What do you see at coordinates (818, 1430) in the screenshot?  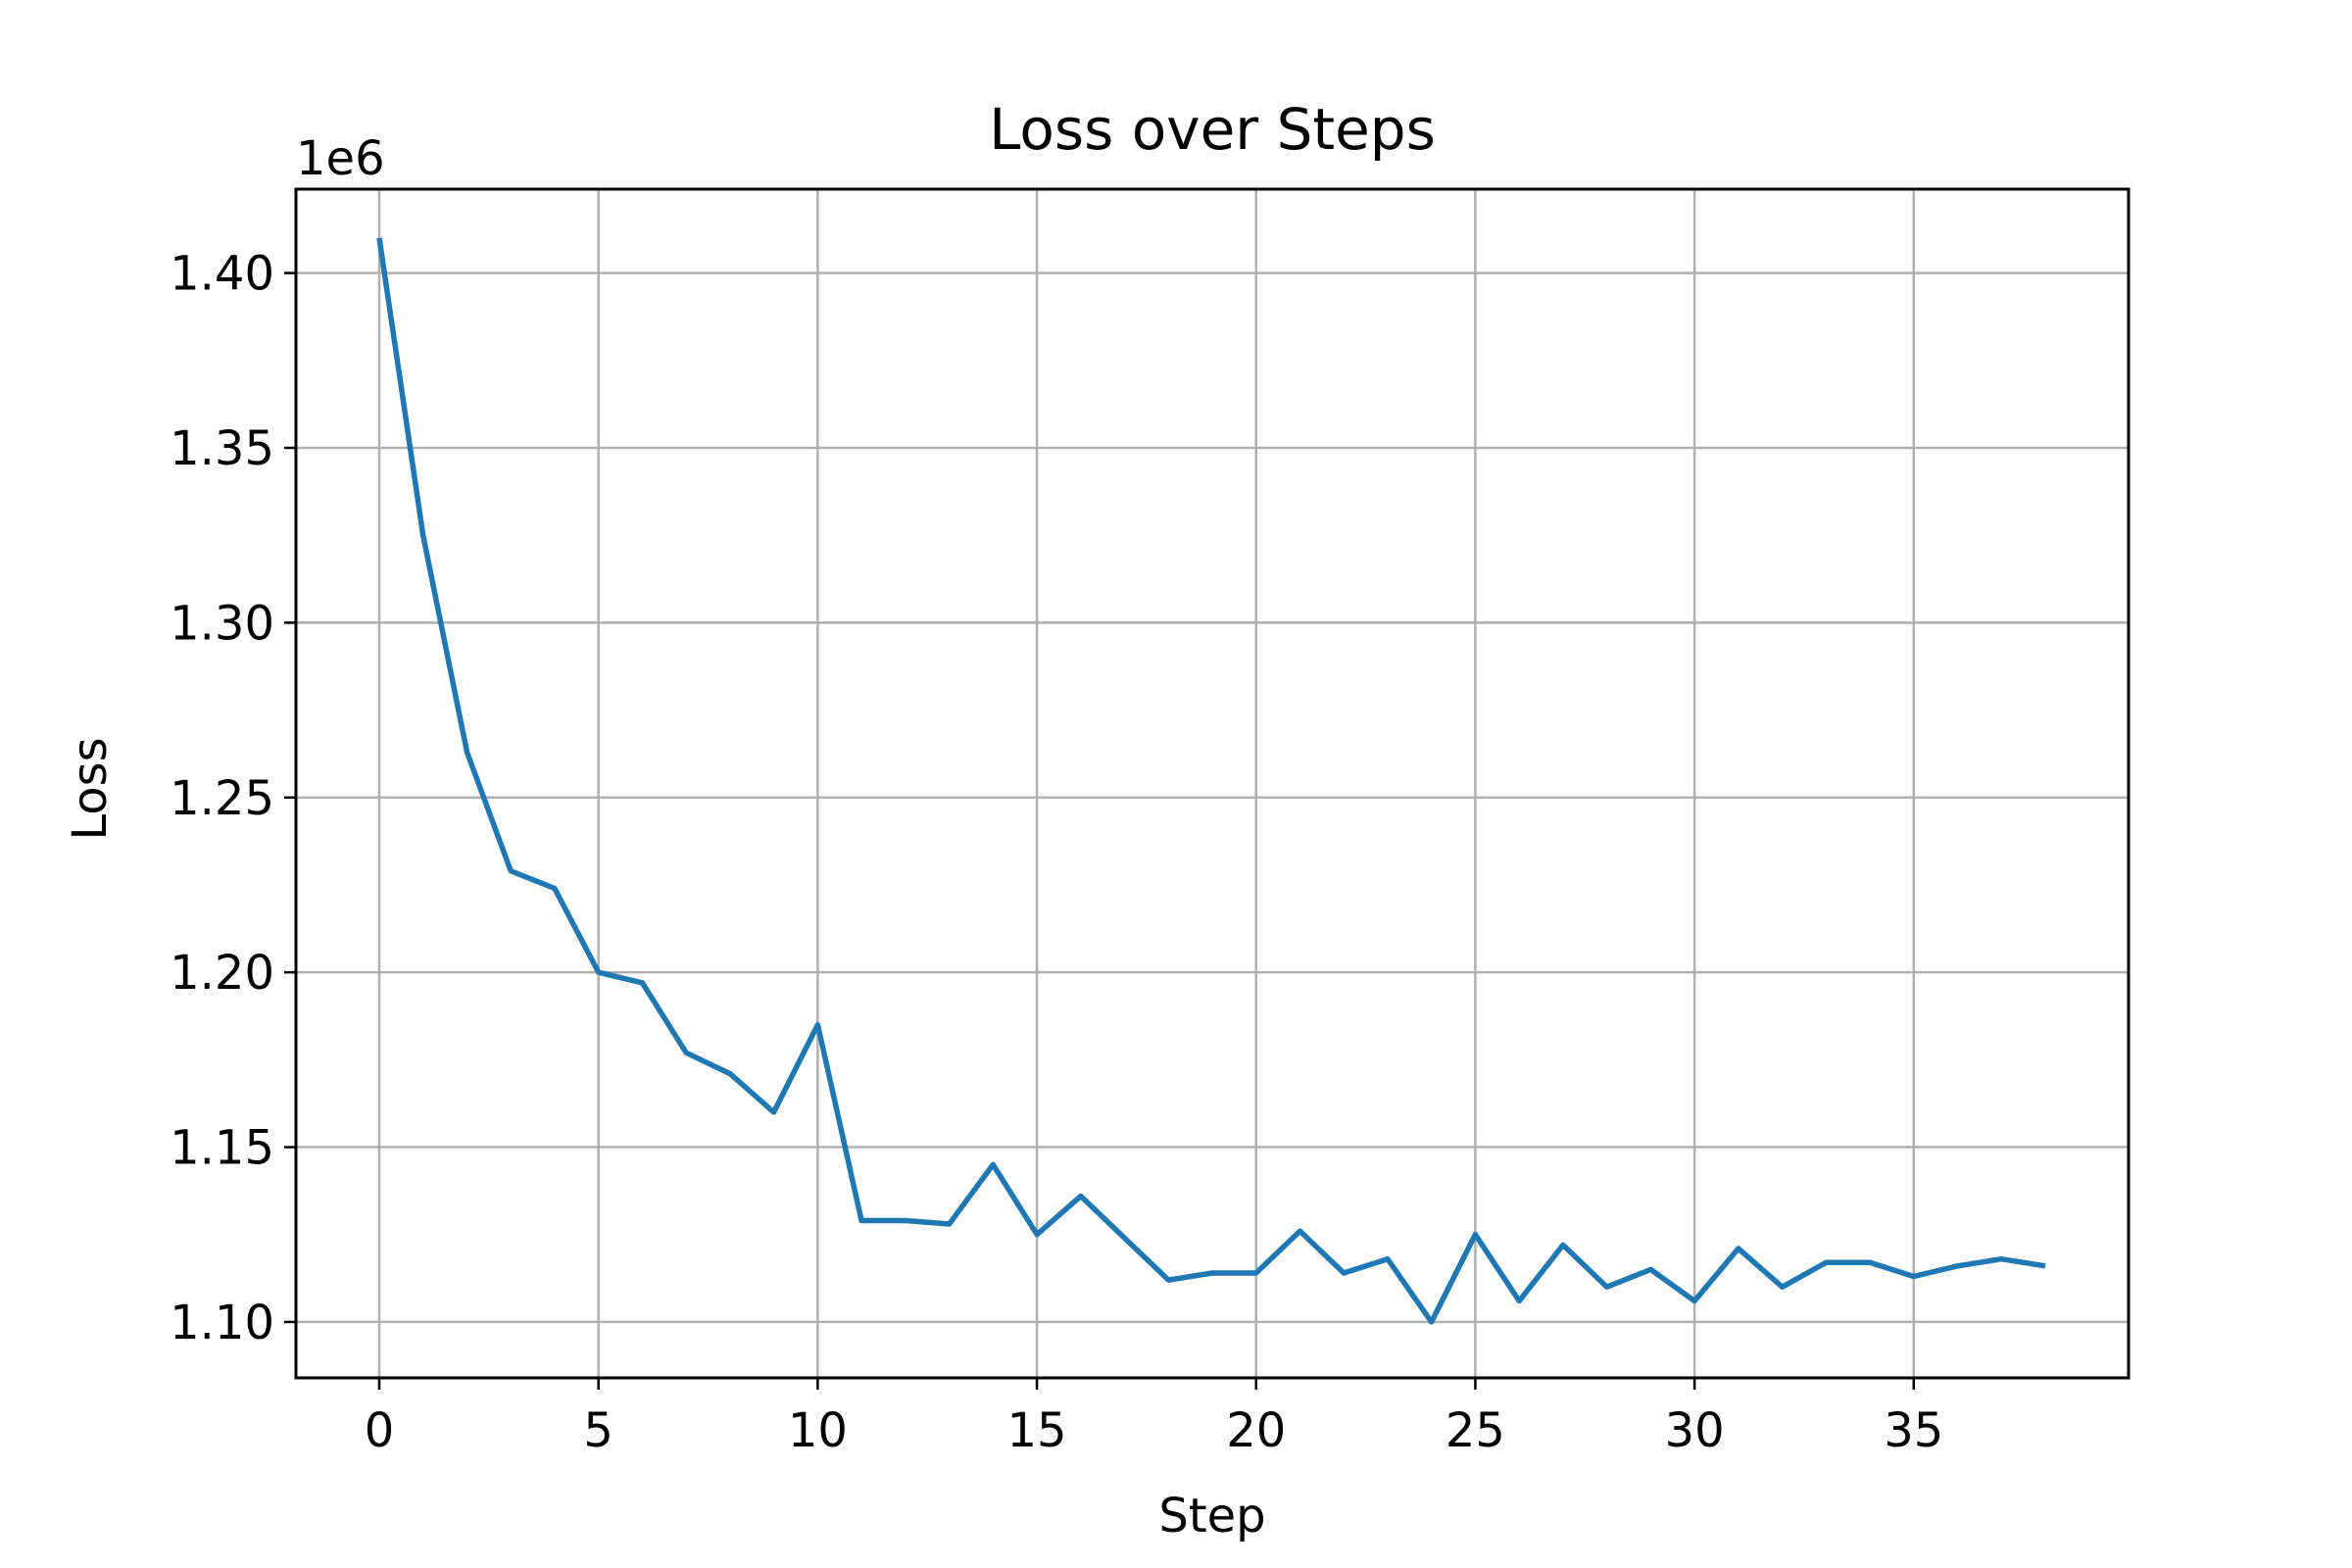 I see `x-tick-label: 10` at bounding box center [818, 1430].